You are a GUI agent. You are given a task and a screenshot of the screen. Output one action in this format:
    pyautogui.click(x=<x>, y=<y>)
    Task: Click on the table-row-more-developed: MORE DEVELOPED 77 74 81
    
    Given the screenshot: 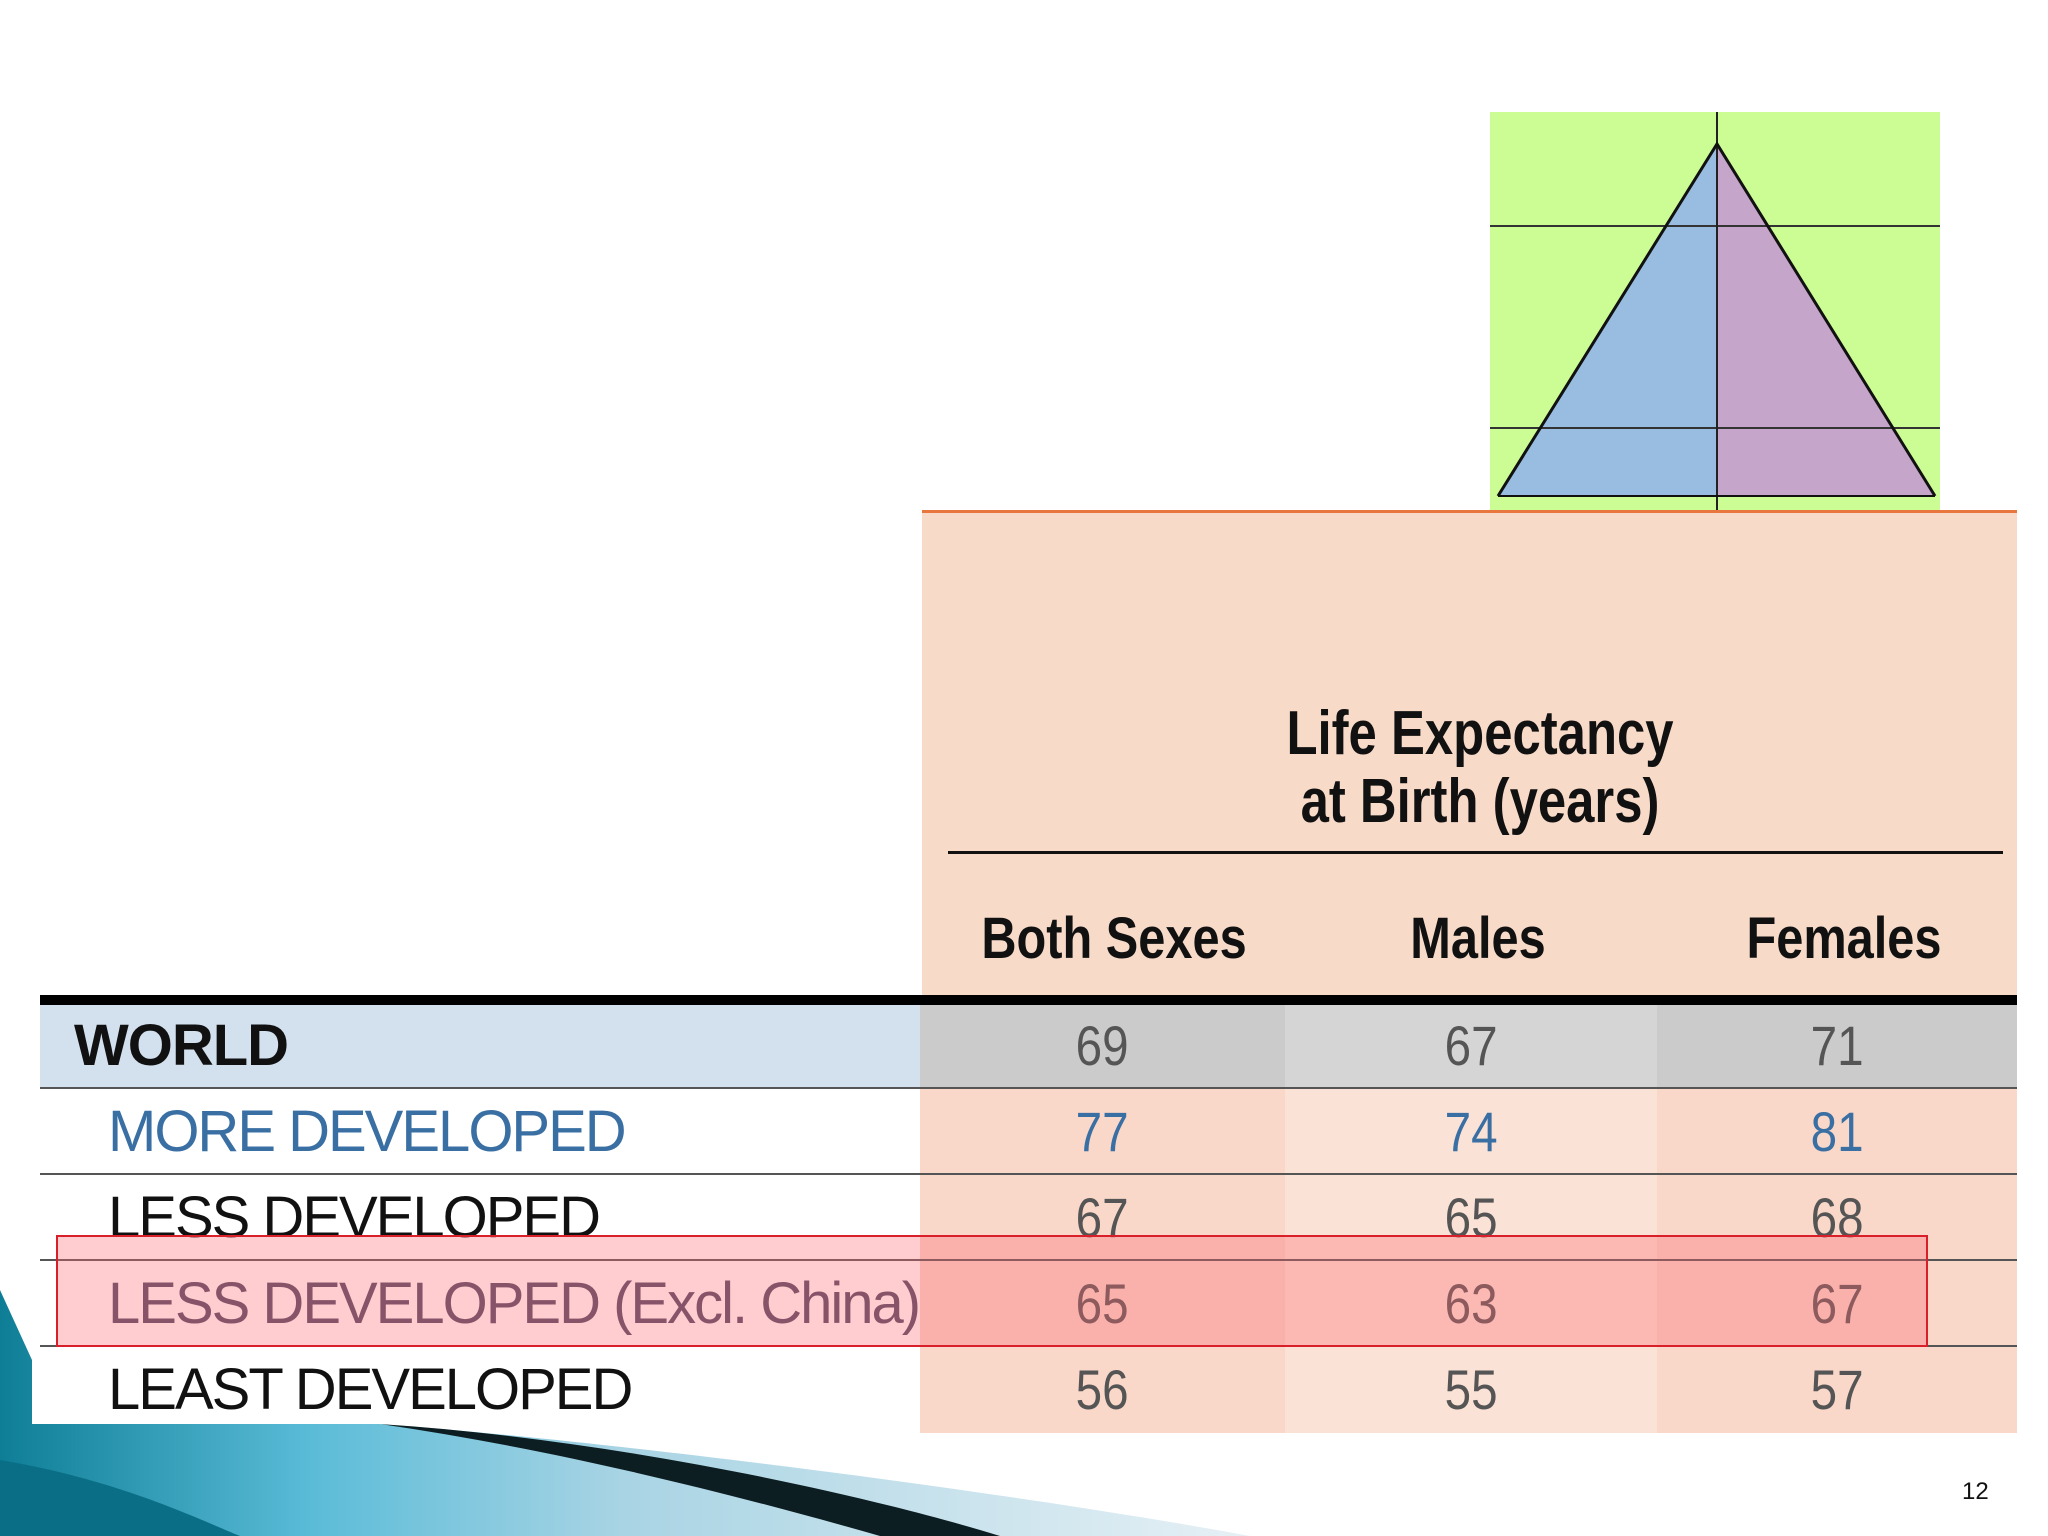 What is the action you would take?
    pyautogui.click(x=1028, y=1132)
    